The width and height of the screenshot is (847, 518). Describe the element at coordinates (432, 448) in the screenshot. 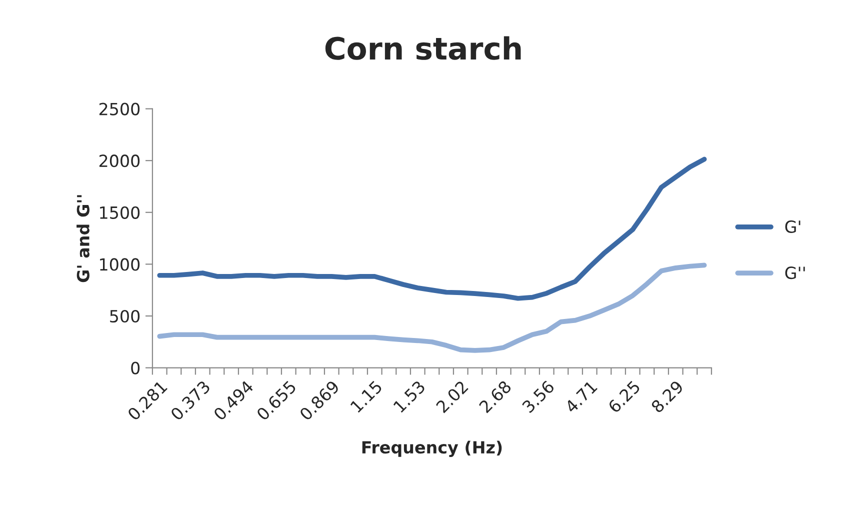

I see `x-axis-title: Frequency (Hz)` at that location.